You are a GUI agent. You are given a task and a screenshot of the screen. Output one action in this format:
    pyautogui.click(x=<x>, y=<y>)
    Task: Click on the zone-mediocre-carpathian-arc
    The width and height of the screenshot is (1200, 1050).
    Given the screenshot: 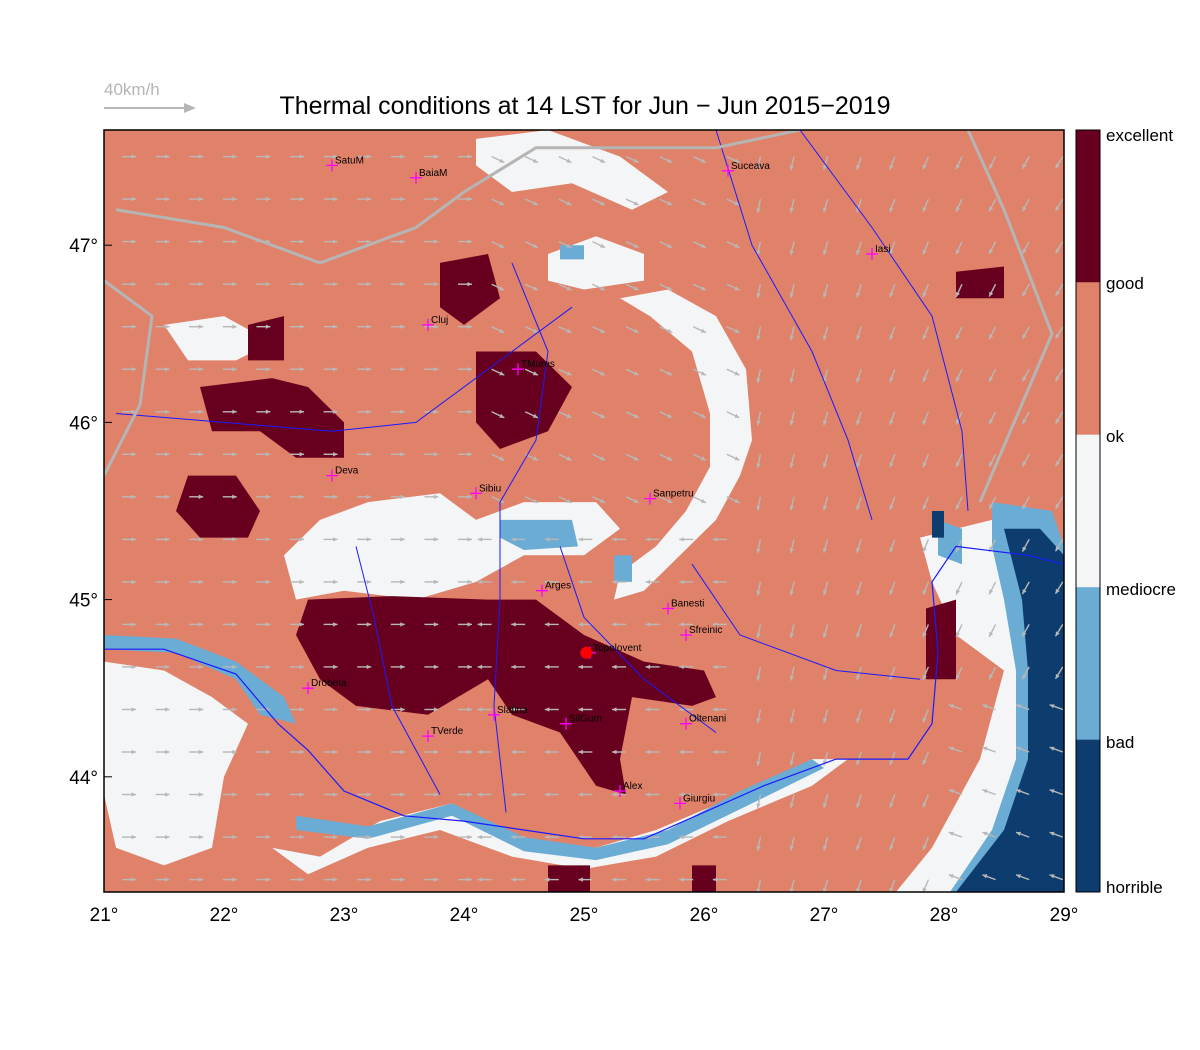 What is the action you would take?
    pyautogui.click(x=683, y=444)
    